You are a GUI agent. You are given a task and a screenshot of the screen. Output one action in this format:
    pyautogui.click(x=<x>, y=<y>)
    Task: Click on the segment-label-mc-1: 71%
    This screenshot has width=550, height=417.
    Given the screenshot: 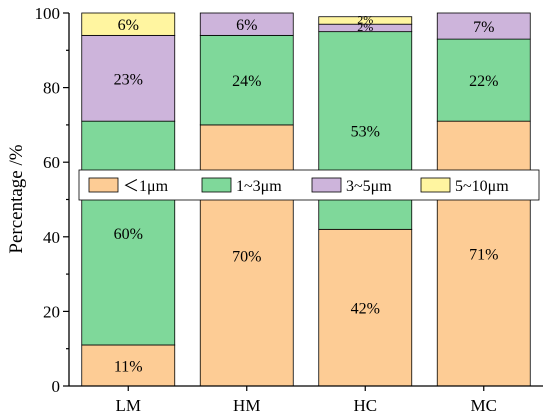 What is the action you would take?
    pyautogui.click(x=483, y=255)
    